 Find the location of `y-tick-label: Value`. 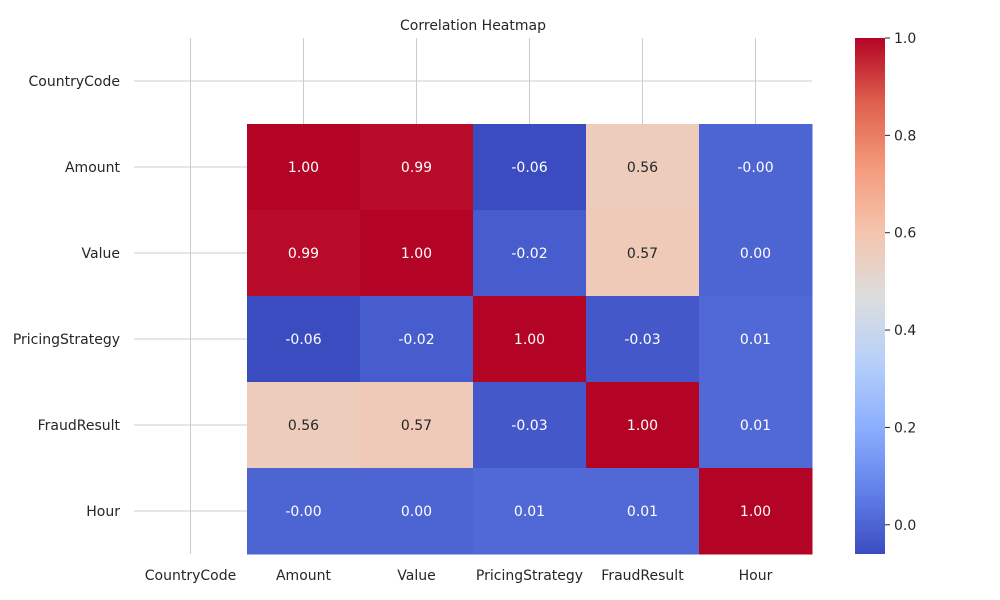

y-tick-label: Value is located at coordinates (101, 254).